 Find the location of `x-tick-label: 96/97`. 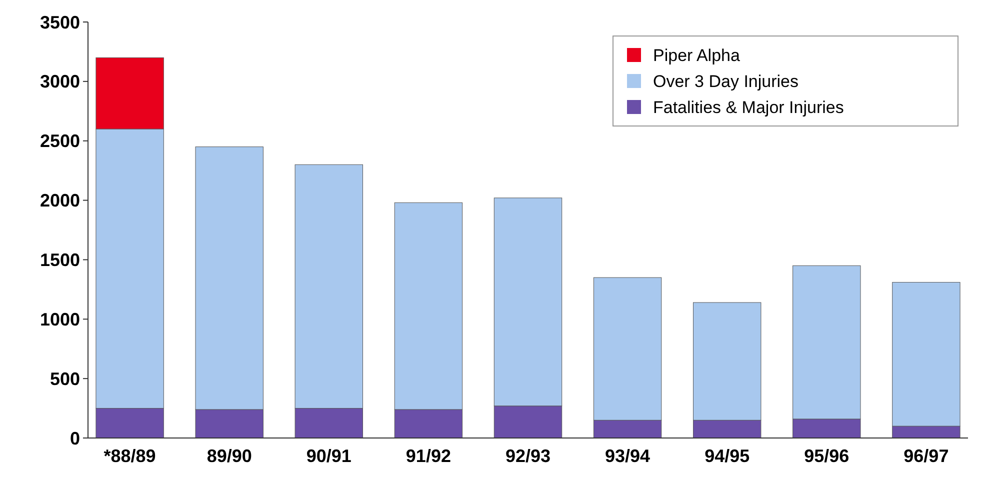

x-tick-label: 96/97 is located at coordinates (926, 456).